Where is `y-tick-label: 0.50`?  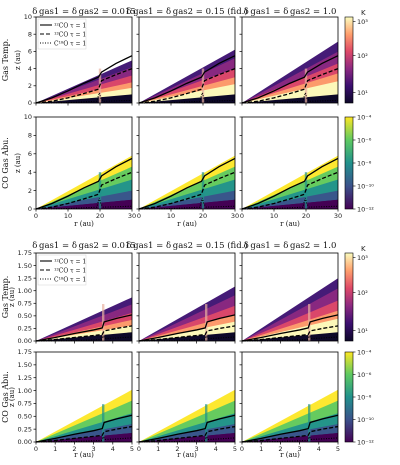
y-tick-label: 0.50 is located at coordinates (25, 416).